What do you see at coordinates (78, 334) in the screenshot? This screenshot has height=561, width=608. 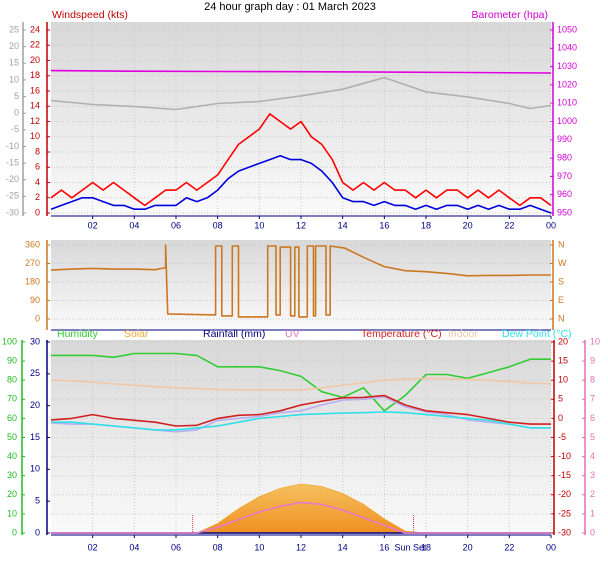 I see `legend-entry: Humidity` at bounding box center [78, 334].